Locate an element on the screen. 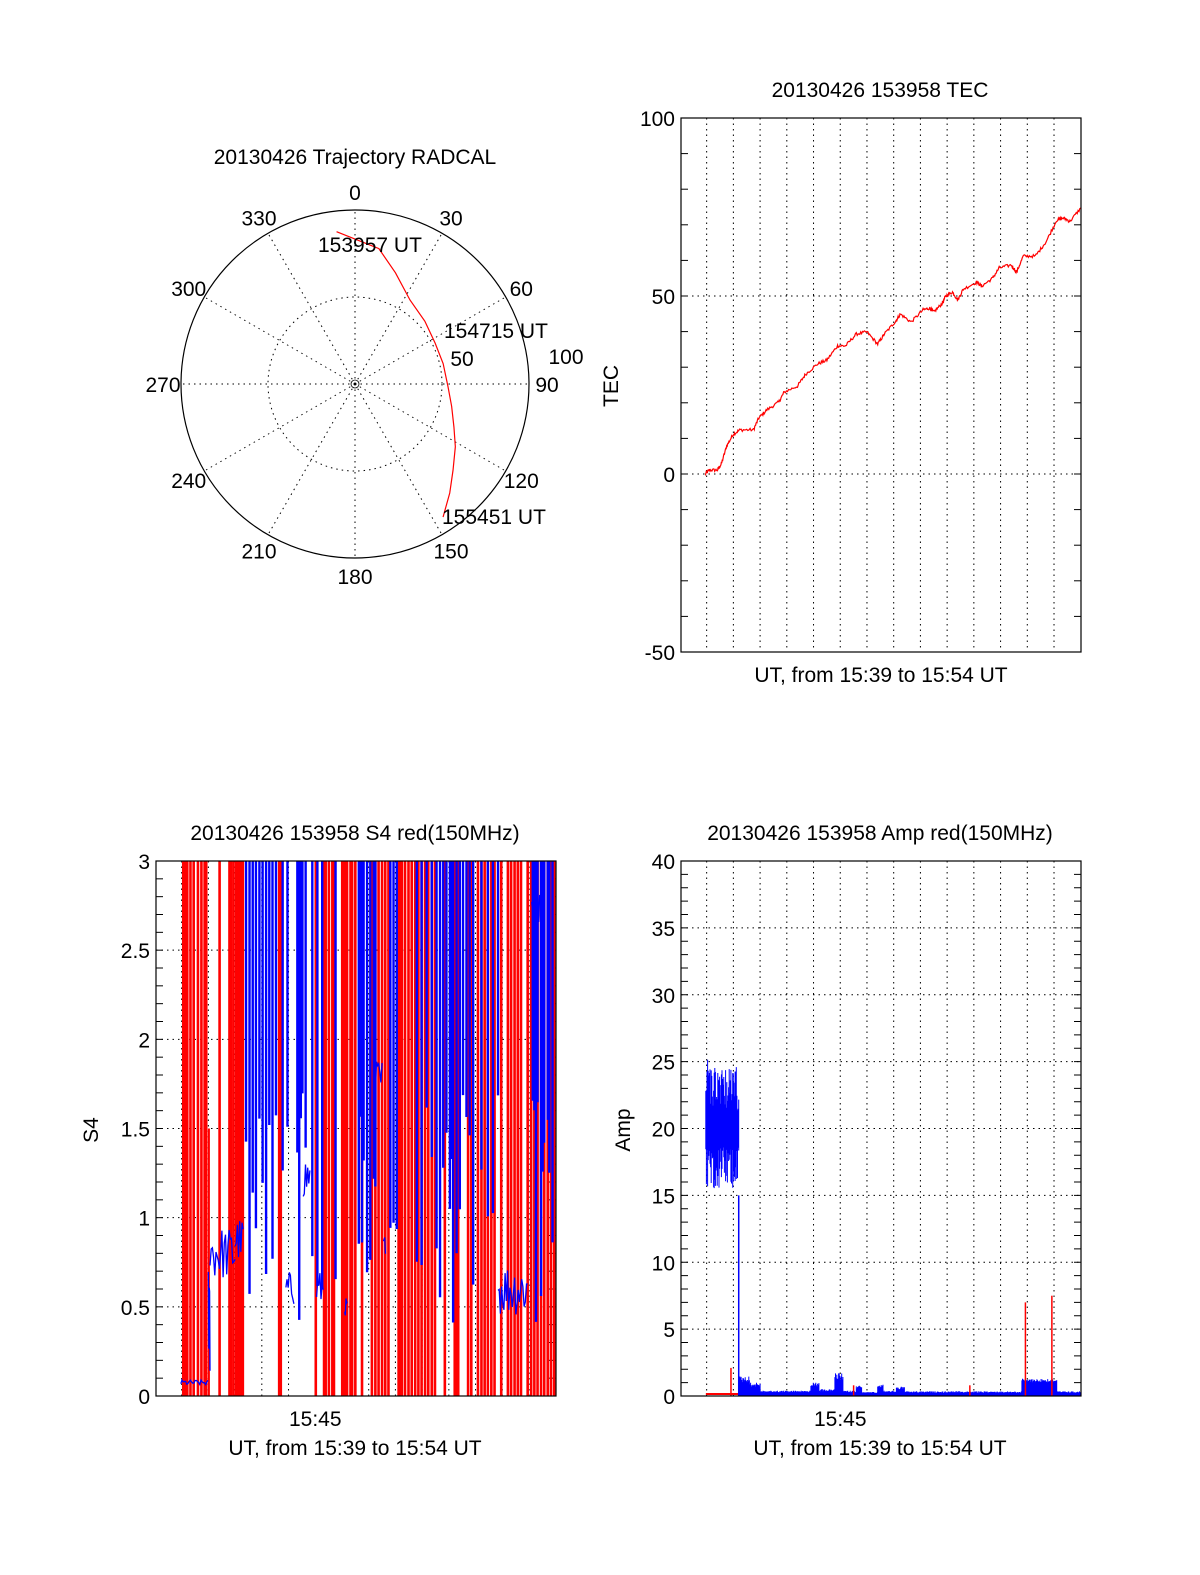  tec-y-tick-label: 100 is located at coordinates (657, 119).